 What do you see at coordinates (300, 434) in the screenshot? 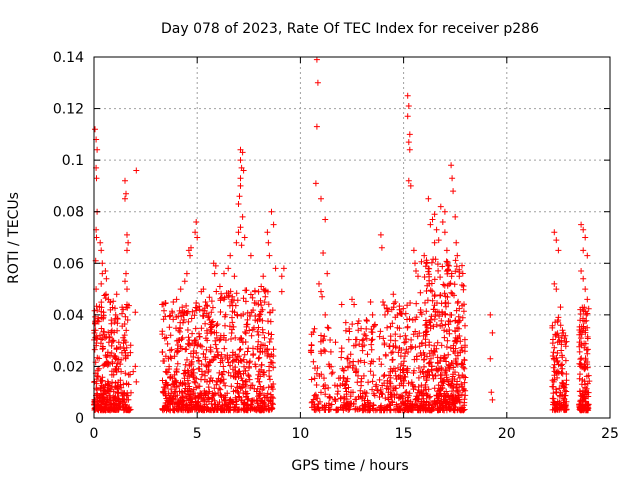
I see `x-tick-label: 10` at bounding box center [300, 434].